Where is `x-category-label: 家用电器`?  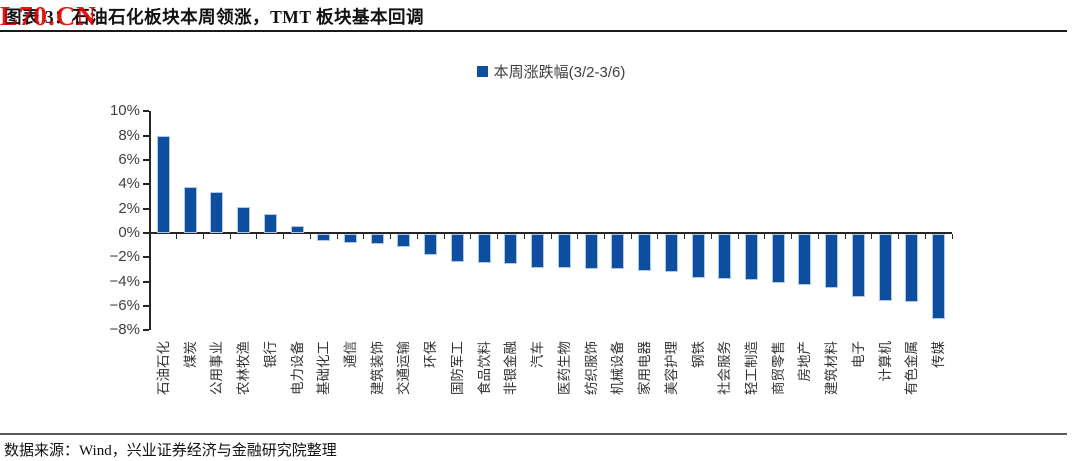
x-category-label: 家用电器 is located at coordinates (645, 368).